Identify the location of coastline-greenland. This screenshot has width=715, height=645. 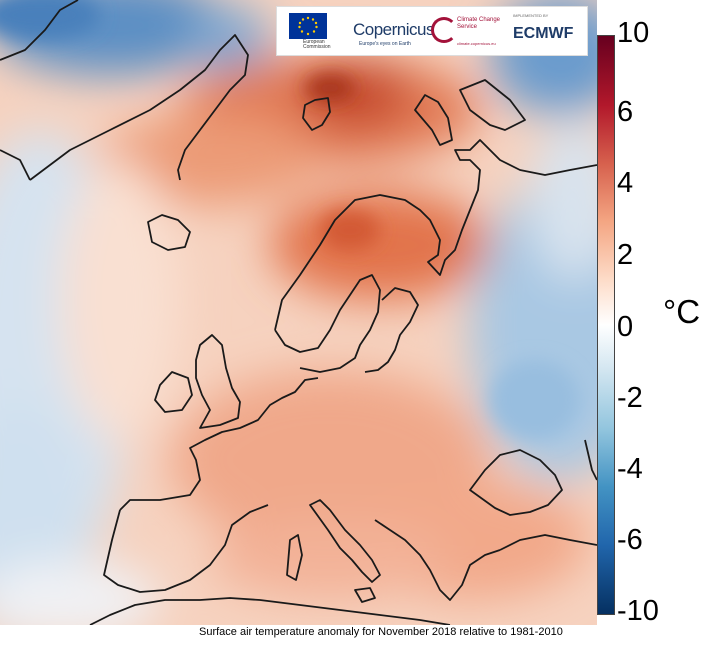
(39, 30).